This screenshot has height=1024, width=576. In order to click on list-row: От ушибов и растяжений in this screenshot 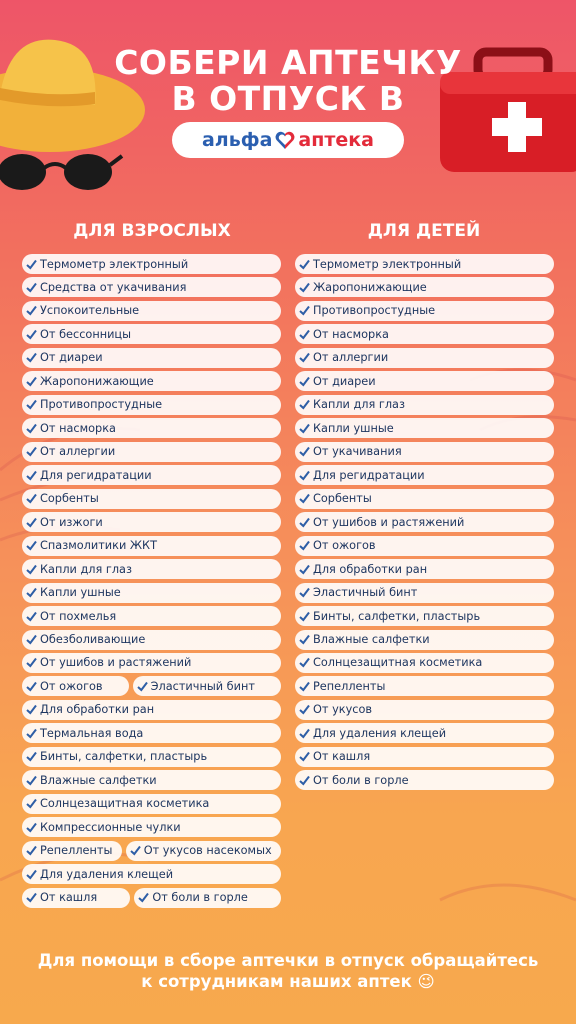, I will do `click(424, 522)`.